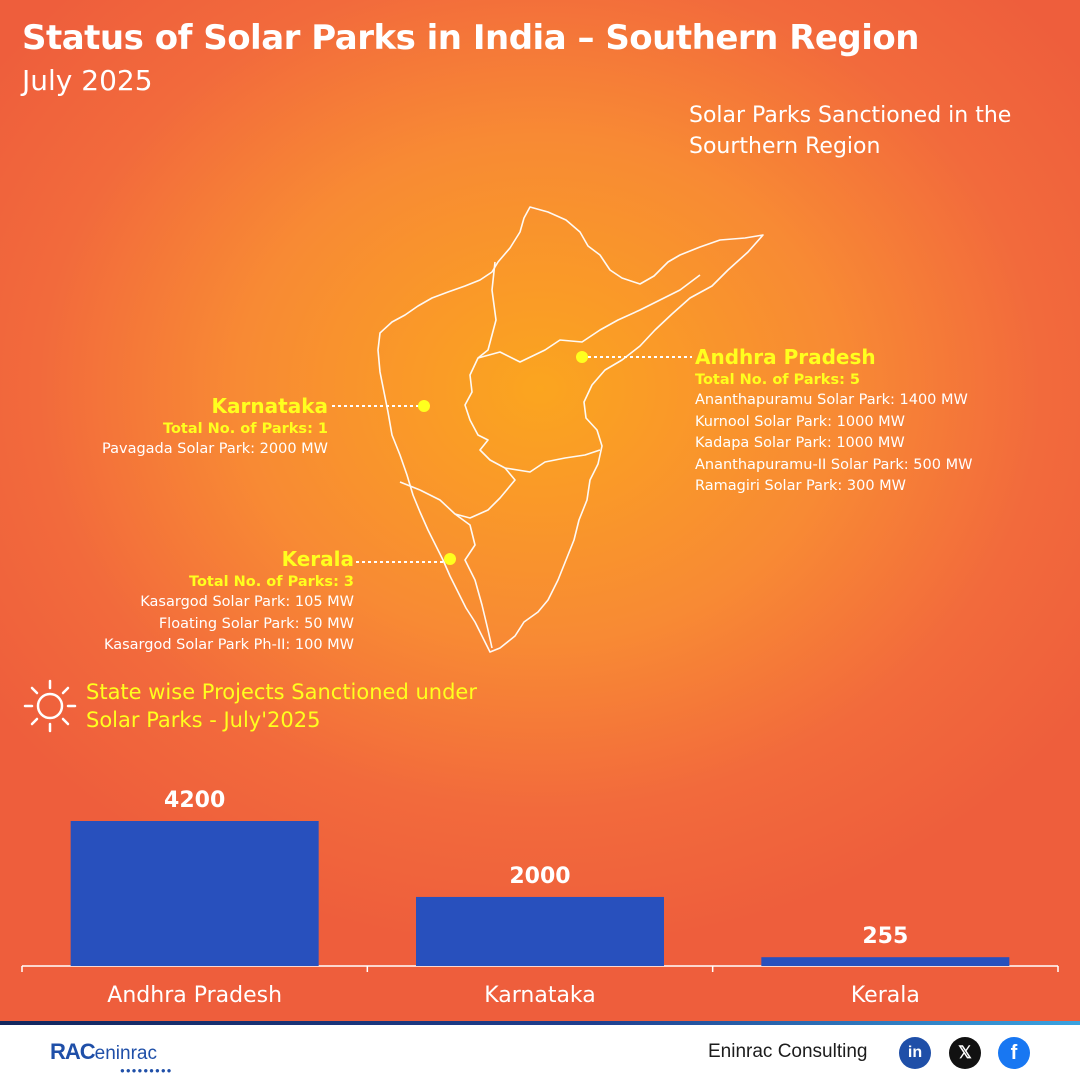  I want to click on park-item: Kasargod Solar Park Ph-II: 100 MW, so click(228, 645).